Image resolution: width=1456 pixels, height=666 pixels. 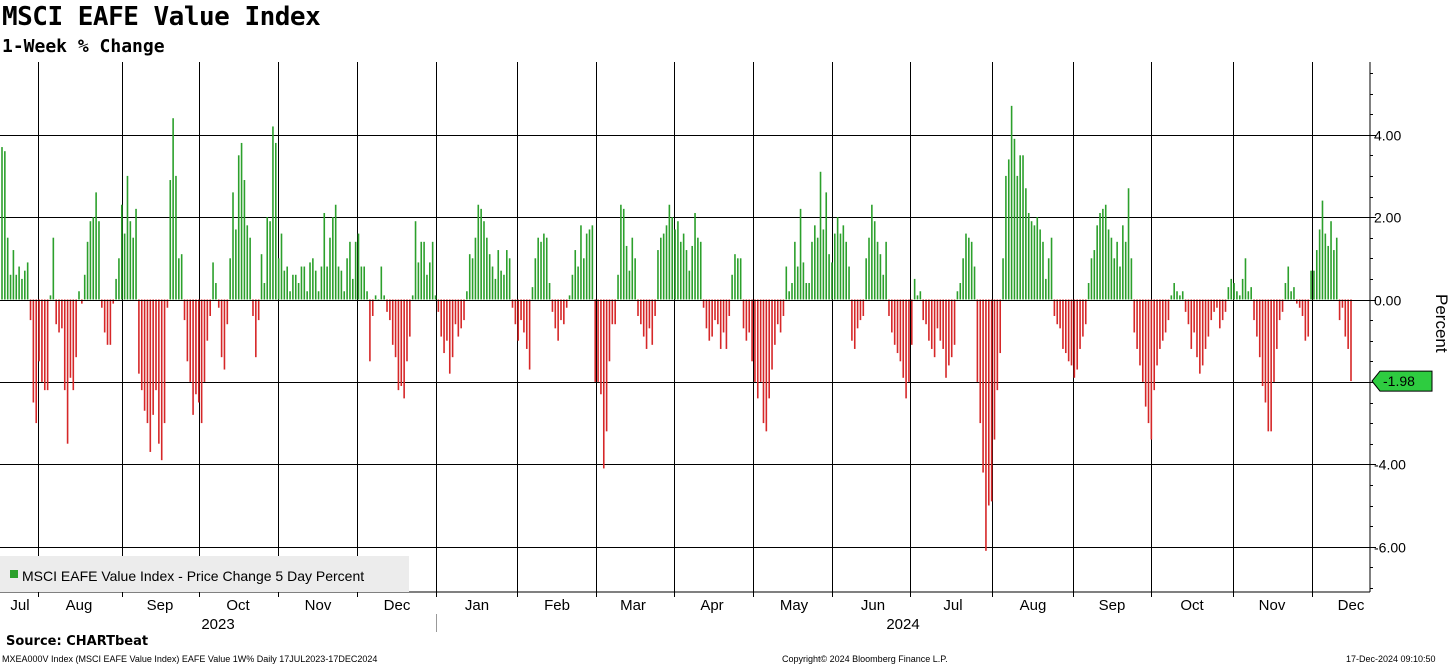 I want to click on x-tick-label: Sep, so click(x=1112, y=605).